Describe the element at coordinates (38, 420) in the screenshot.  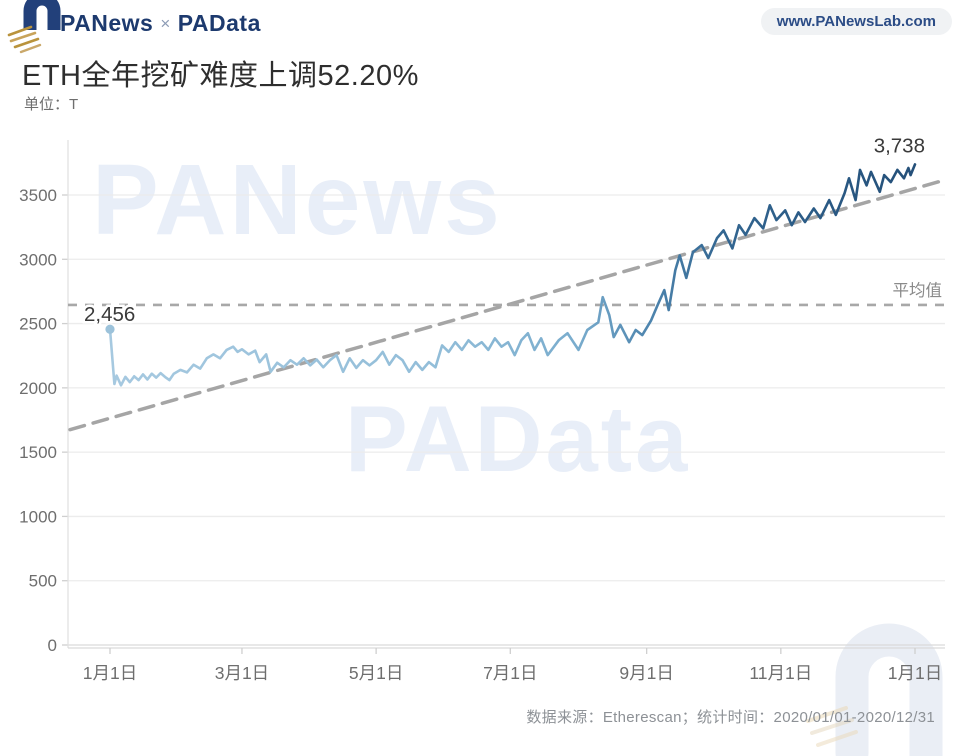
I see `y-axis-labels: 0 500 1000 1500 2000 2500 3000 3500` at that location.